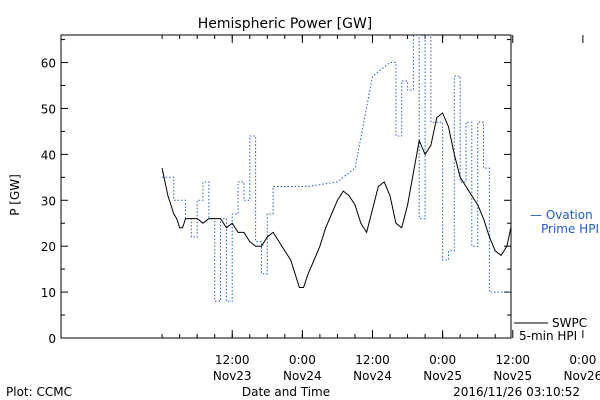 The height and width of the screenshot is (400, 600). Describe the element at coordinates (232, 376) in the screenshot. I see `x-tick-date-label: Nov23` at that location.